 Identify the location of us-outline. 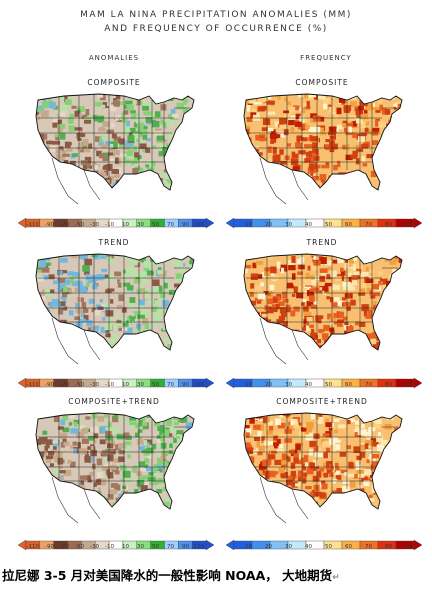
(323, 142).